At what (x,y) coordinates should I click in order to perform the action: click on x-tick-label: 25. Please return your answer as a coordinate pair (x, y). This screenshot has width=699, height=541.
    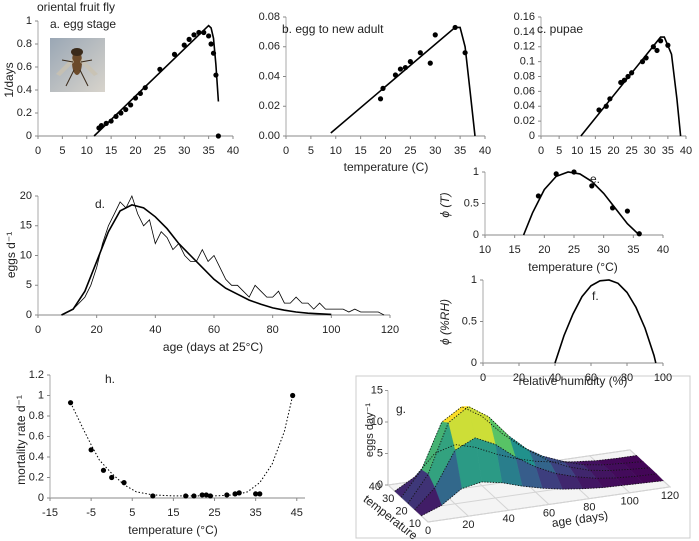
    Looking at the image, I should click on (632, 151).